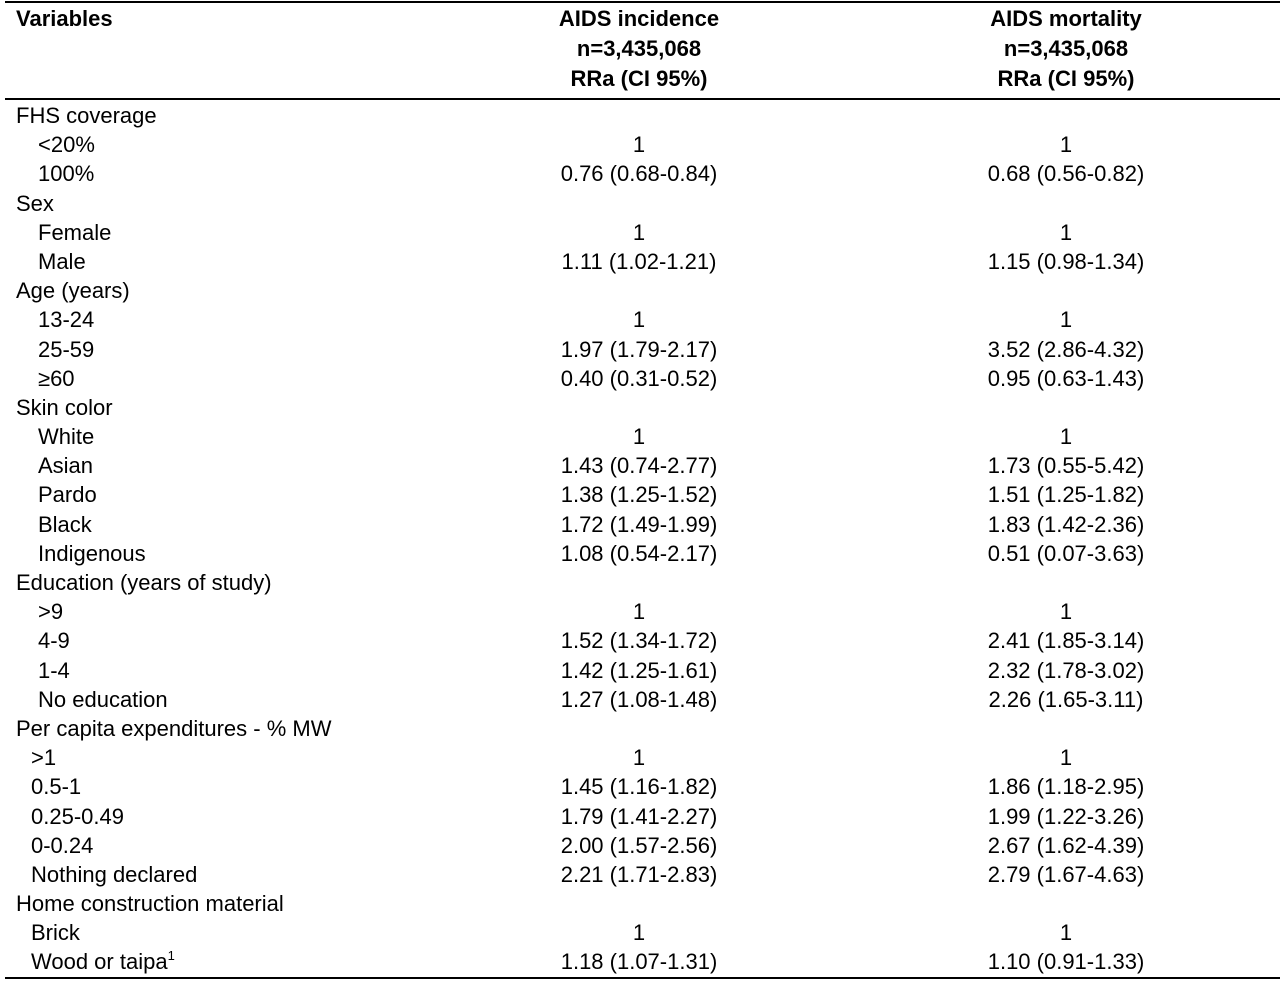 The height and width of the screenshot is (981, 1280). I want to click on table-group-row: FHS coverage, so click(640, 115).